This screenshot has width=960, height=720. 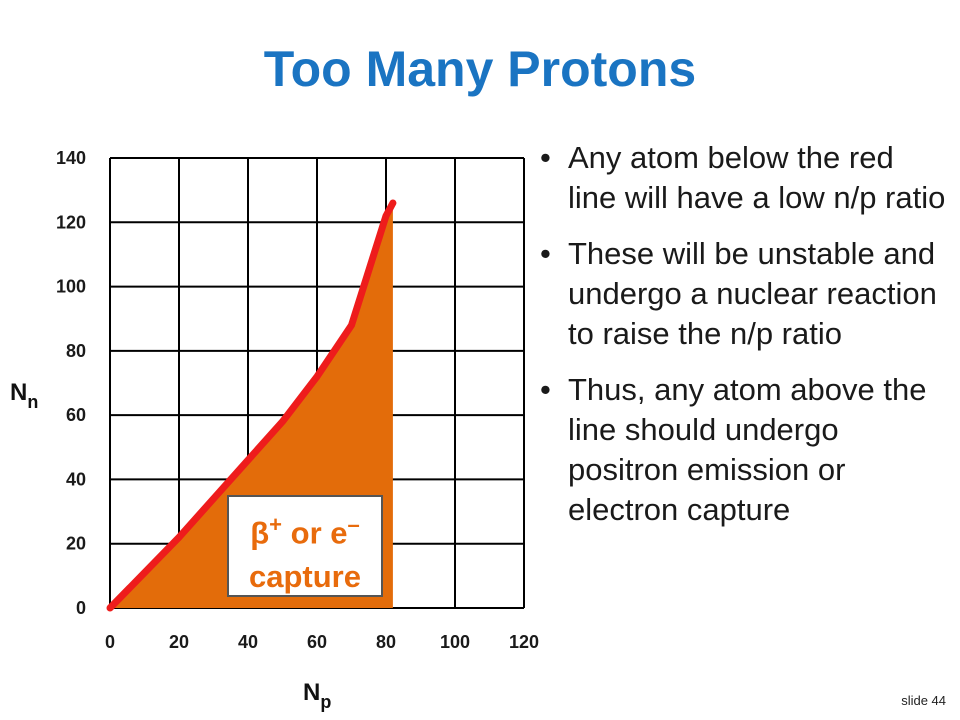 What do you see at coordinates (71, 158) in the screenshot?
I see `y-tick-label: 140` at bounding box center [71, 158].